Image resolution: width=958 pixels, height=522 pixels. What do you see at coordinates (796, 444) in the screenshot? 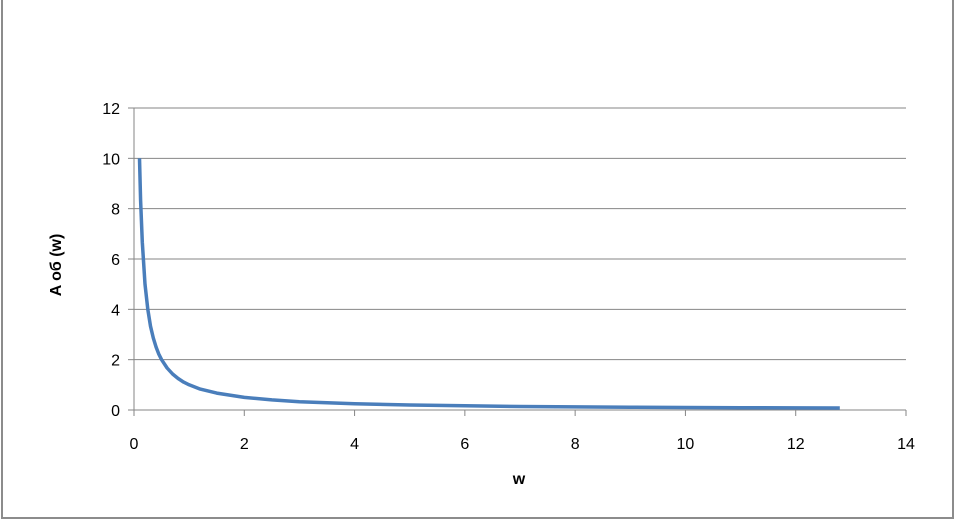
I see `x-tick-label: 12` at bounding box center [796, 444].